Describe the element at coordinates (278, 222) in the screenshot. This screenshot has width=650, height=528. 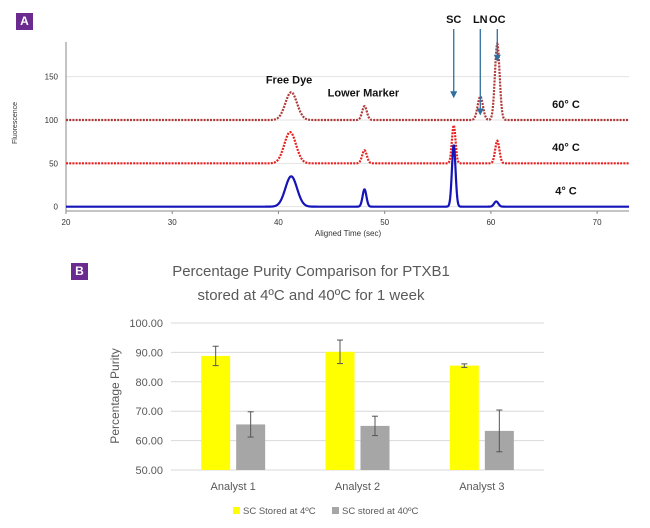
I see `x-tick-label: 40` at that location.